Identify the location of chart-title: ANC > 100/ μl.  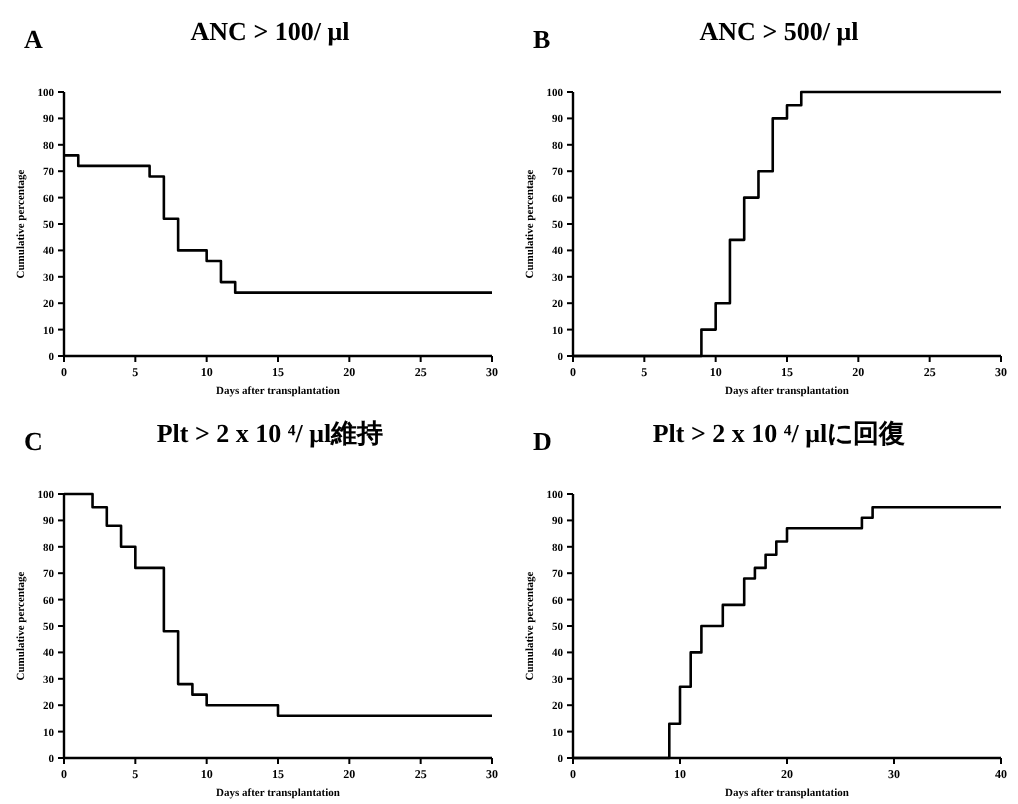
(270, 31).